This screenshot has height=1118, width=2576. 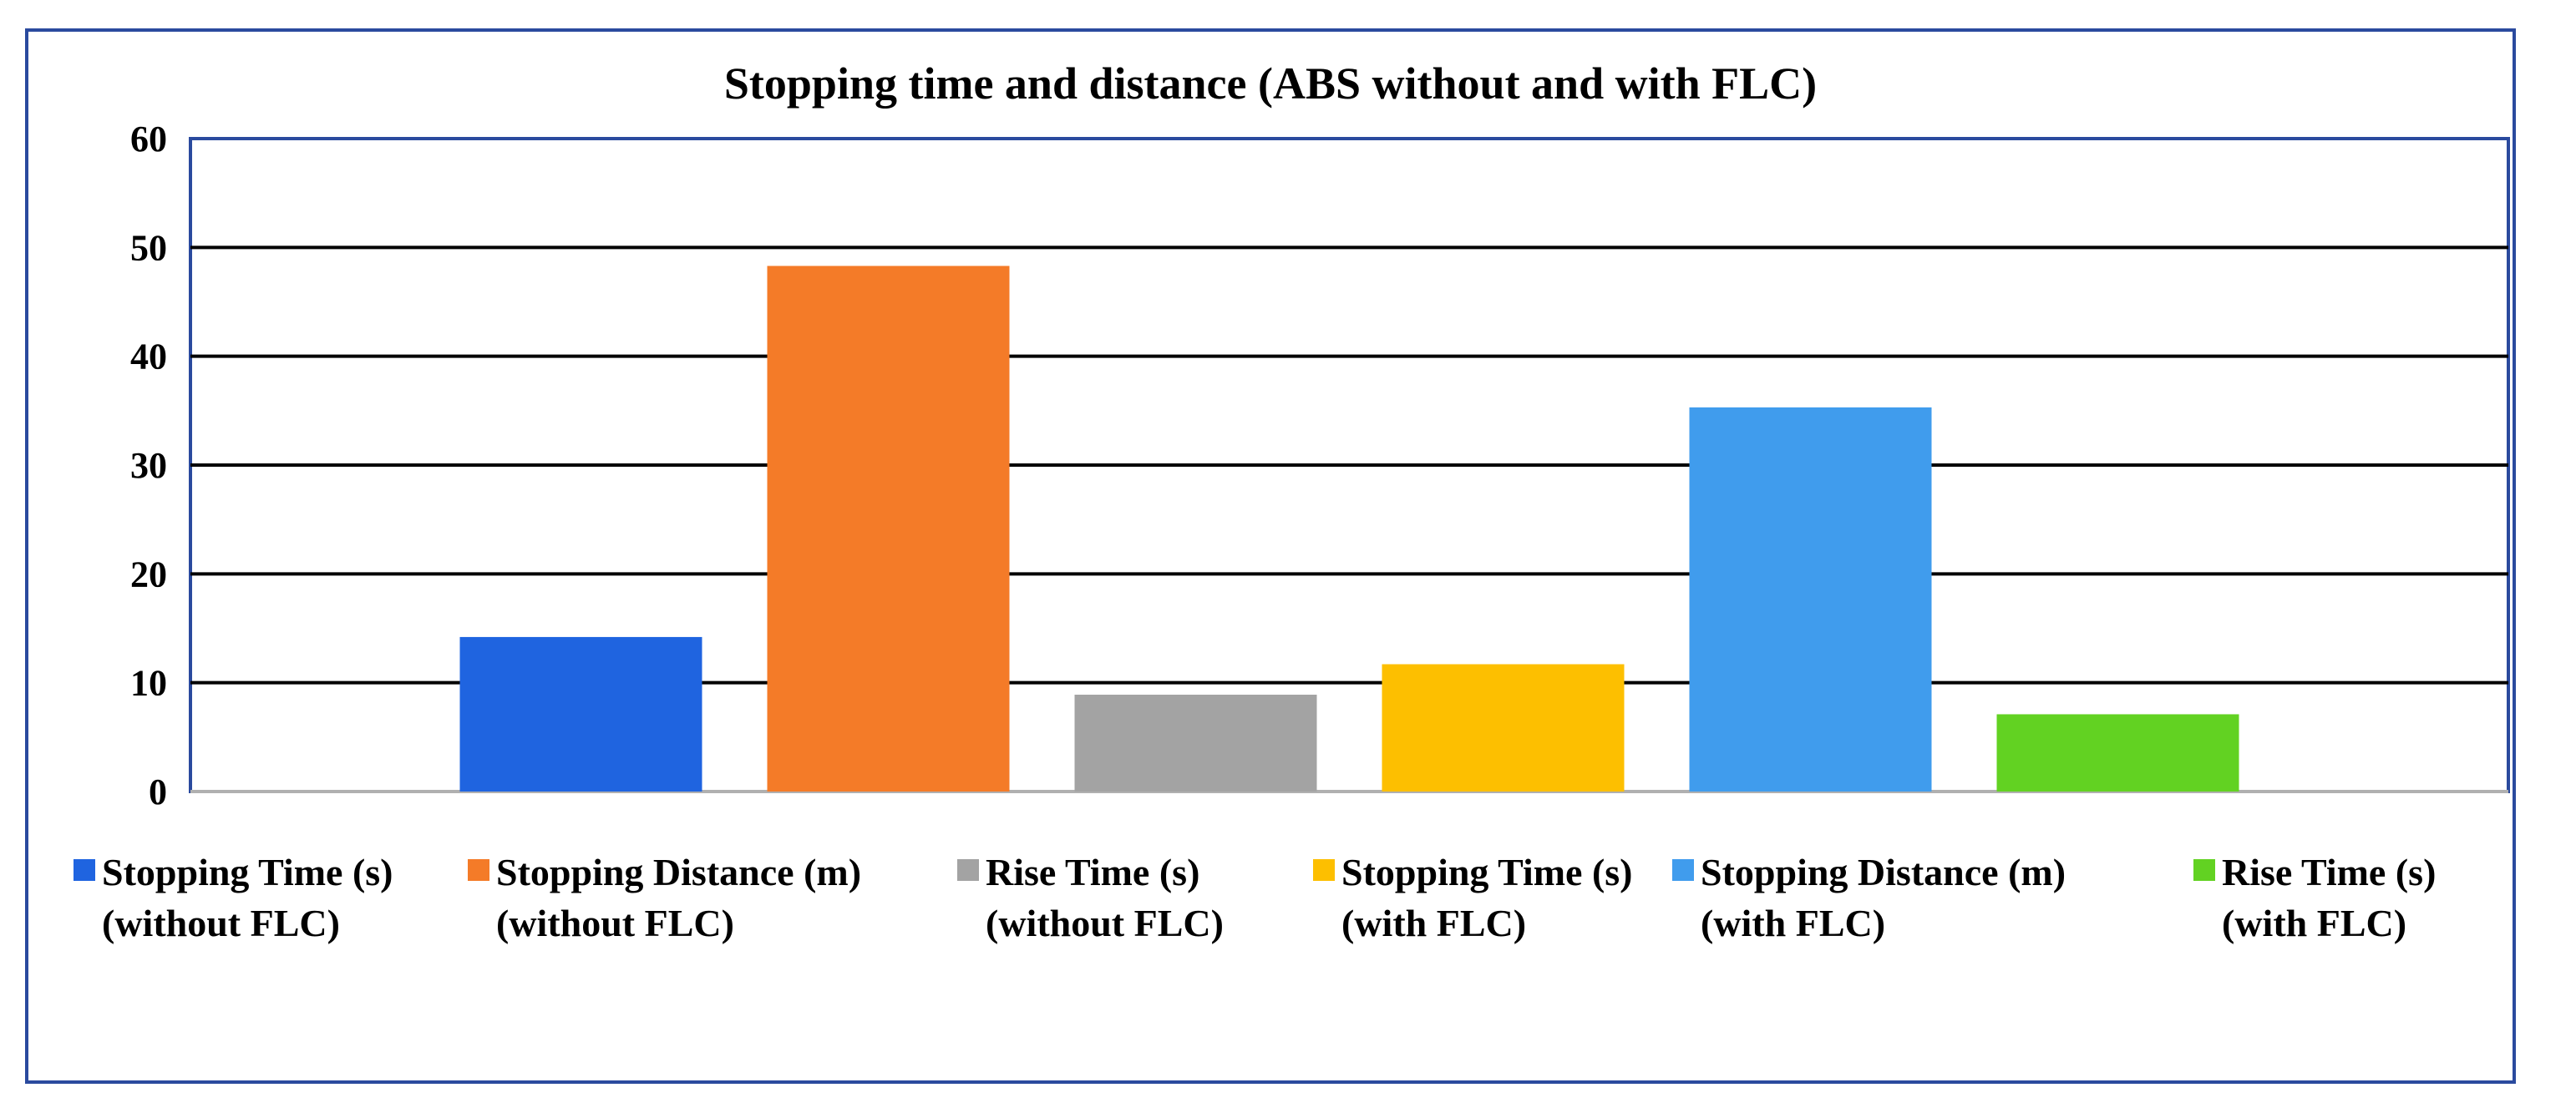 I want to click on legend-item: Stopping Time (s) (without FLC), so click(x=233, y=897).